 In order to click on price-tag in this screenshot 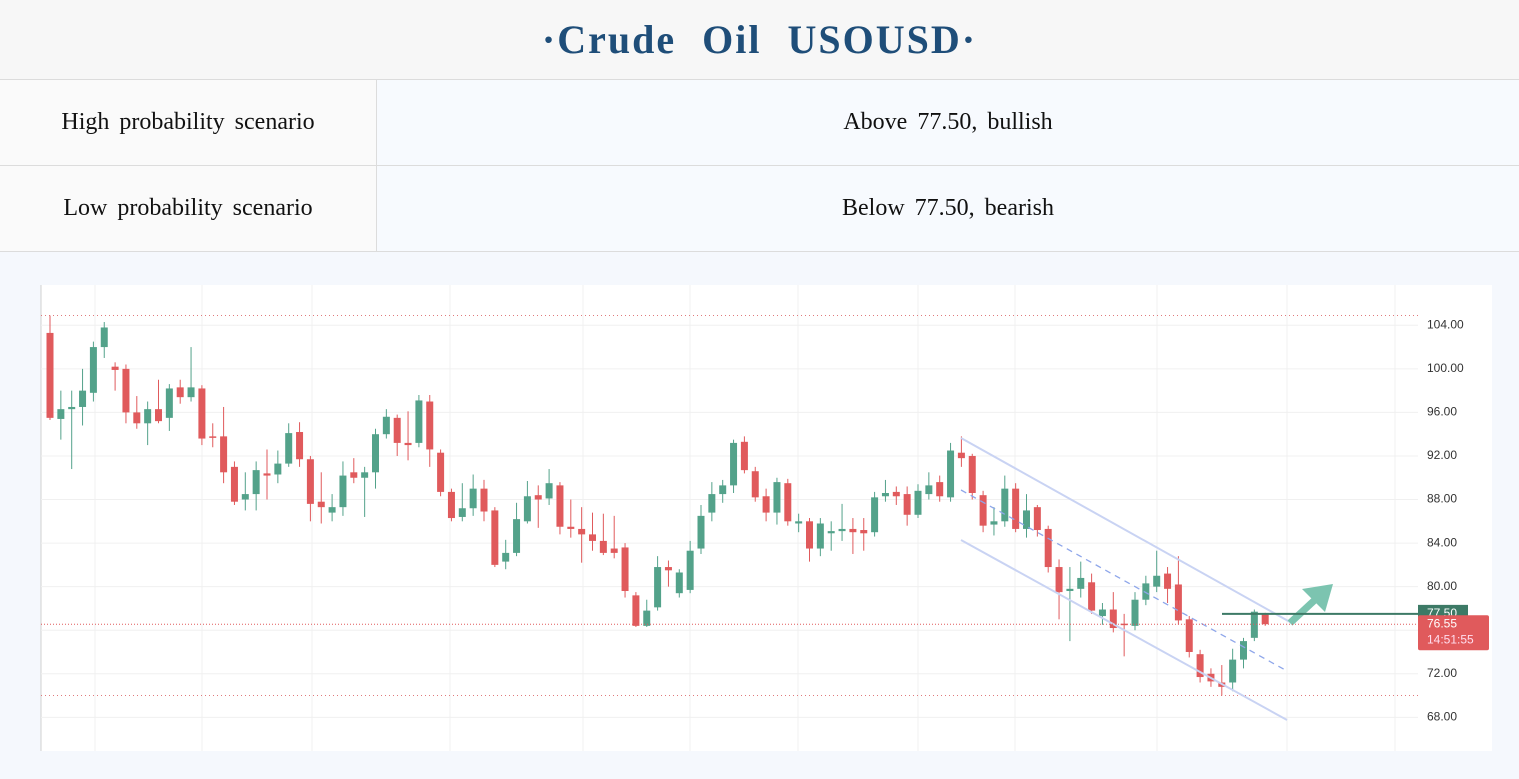, I will do `click(1453, 633)`.